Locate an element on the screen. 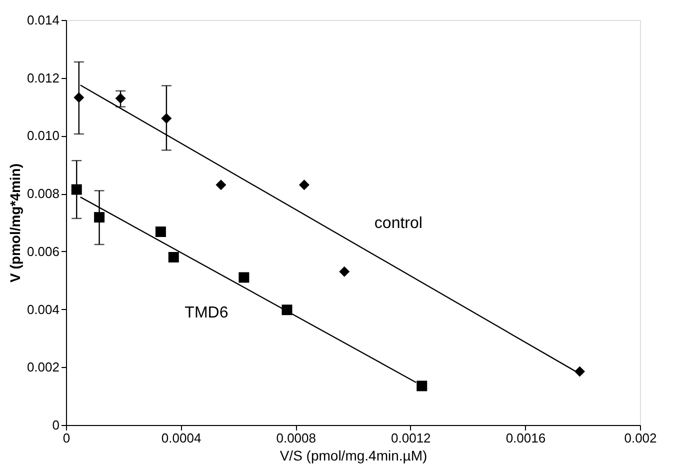 The image size is (679, 469). y-tick-label: 0.012 is located at coordinates (43, 78).